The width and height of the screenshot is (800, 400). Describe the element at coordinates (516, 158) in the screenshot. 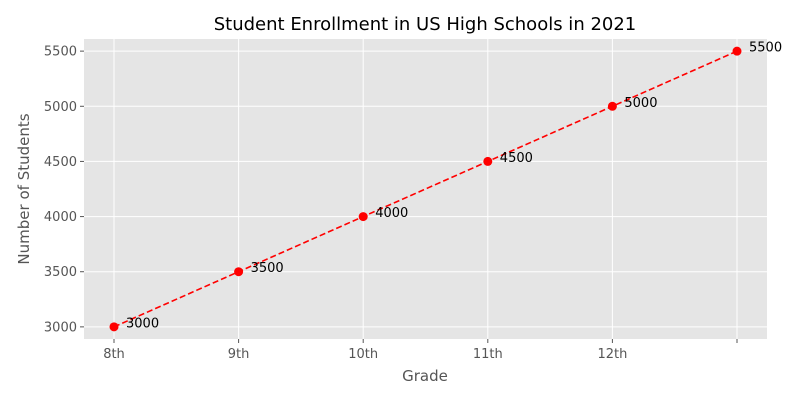

I see `data-label: 4500` at that location.